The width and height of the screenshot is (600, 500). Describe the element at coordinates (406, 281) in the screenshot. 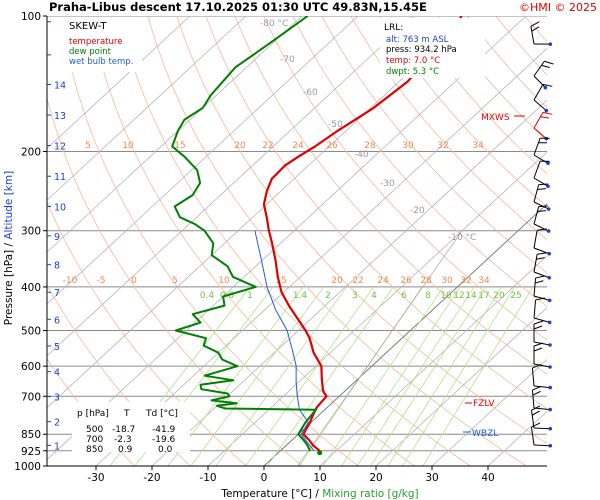

I see `mixing-ratio-label: 26` at that location.